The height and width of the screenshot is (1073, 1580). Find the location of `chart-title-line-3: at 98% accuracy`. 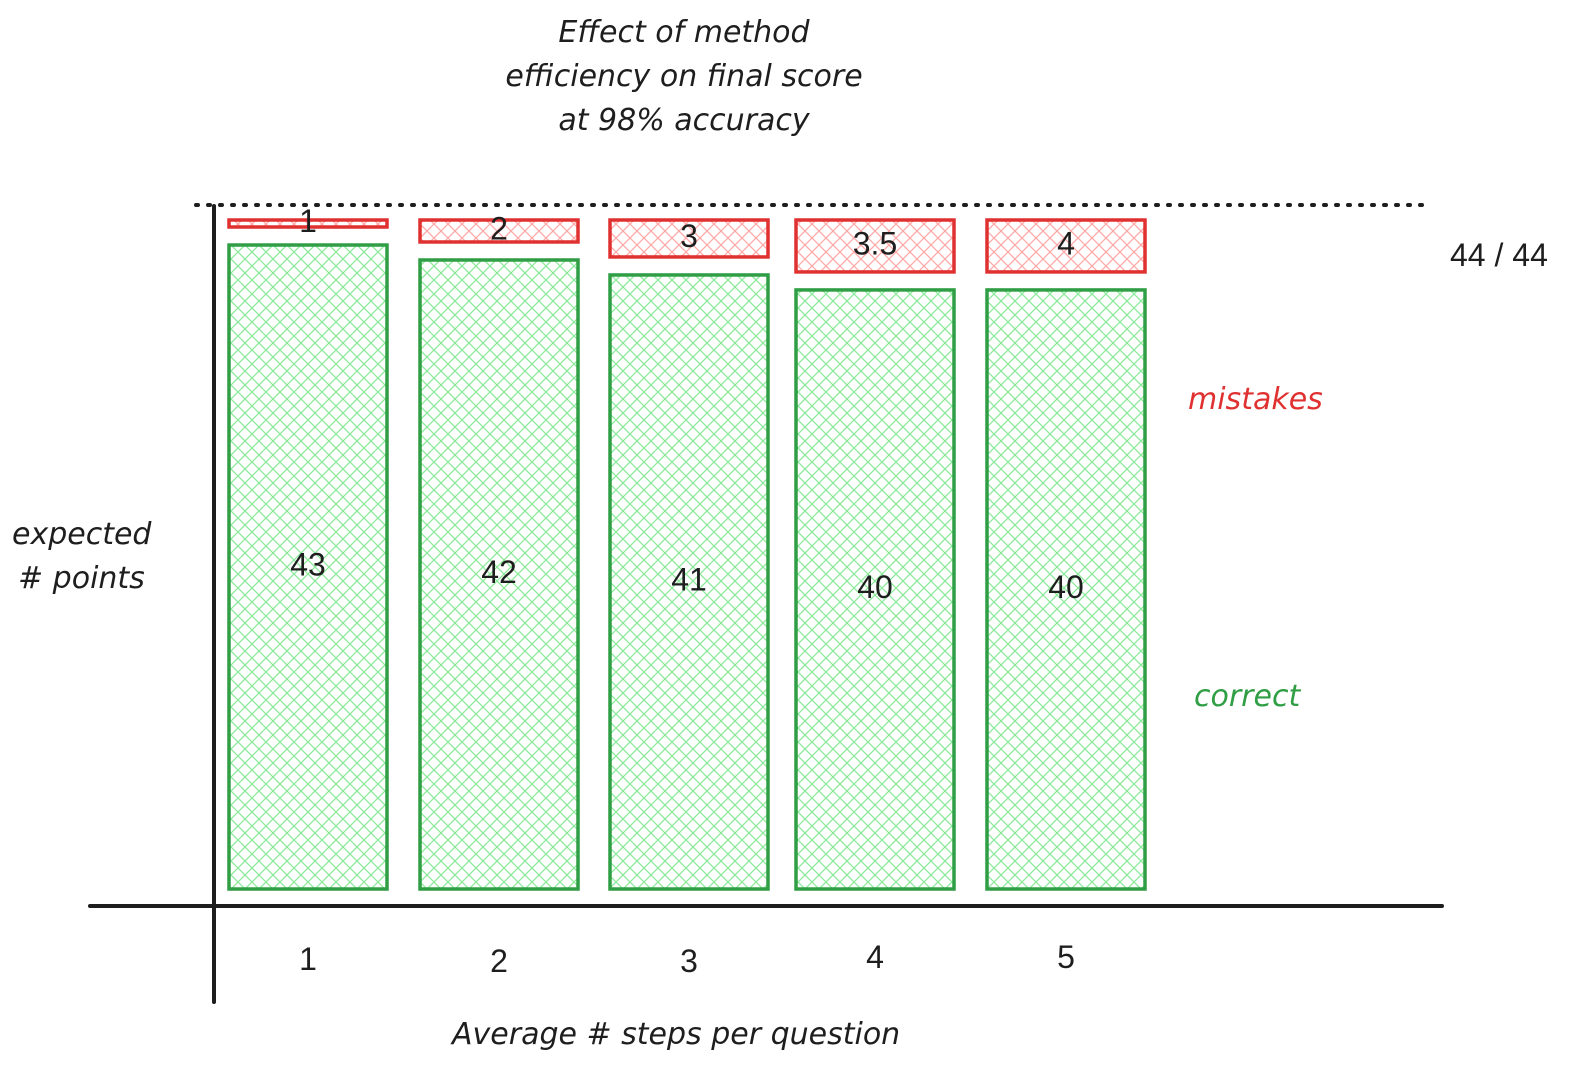

chart-title-line-3: at 98% accuracy is located at coordinates (684, 120).